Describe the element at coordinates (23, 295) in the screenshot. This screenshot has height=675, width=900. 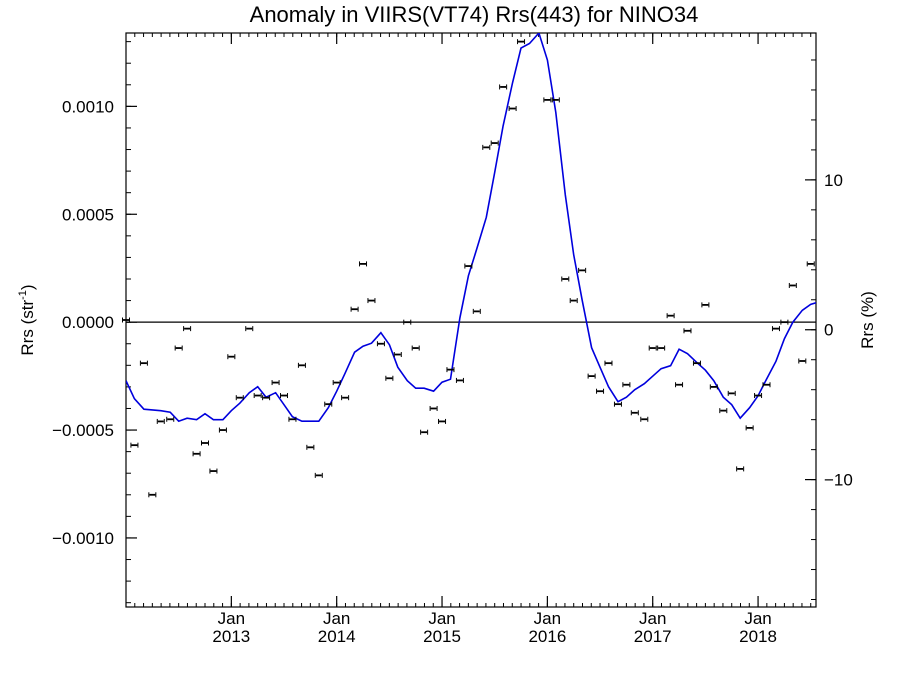
I see `left-y-axis-label-sup: -1` at that location.